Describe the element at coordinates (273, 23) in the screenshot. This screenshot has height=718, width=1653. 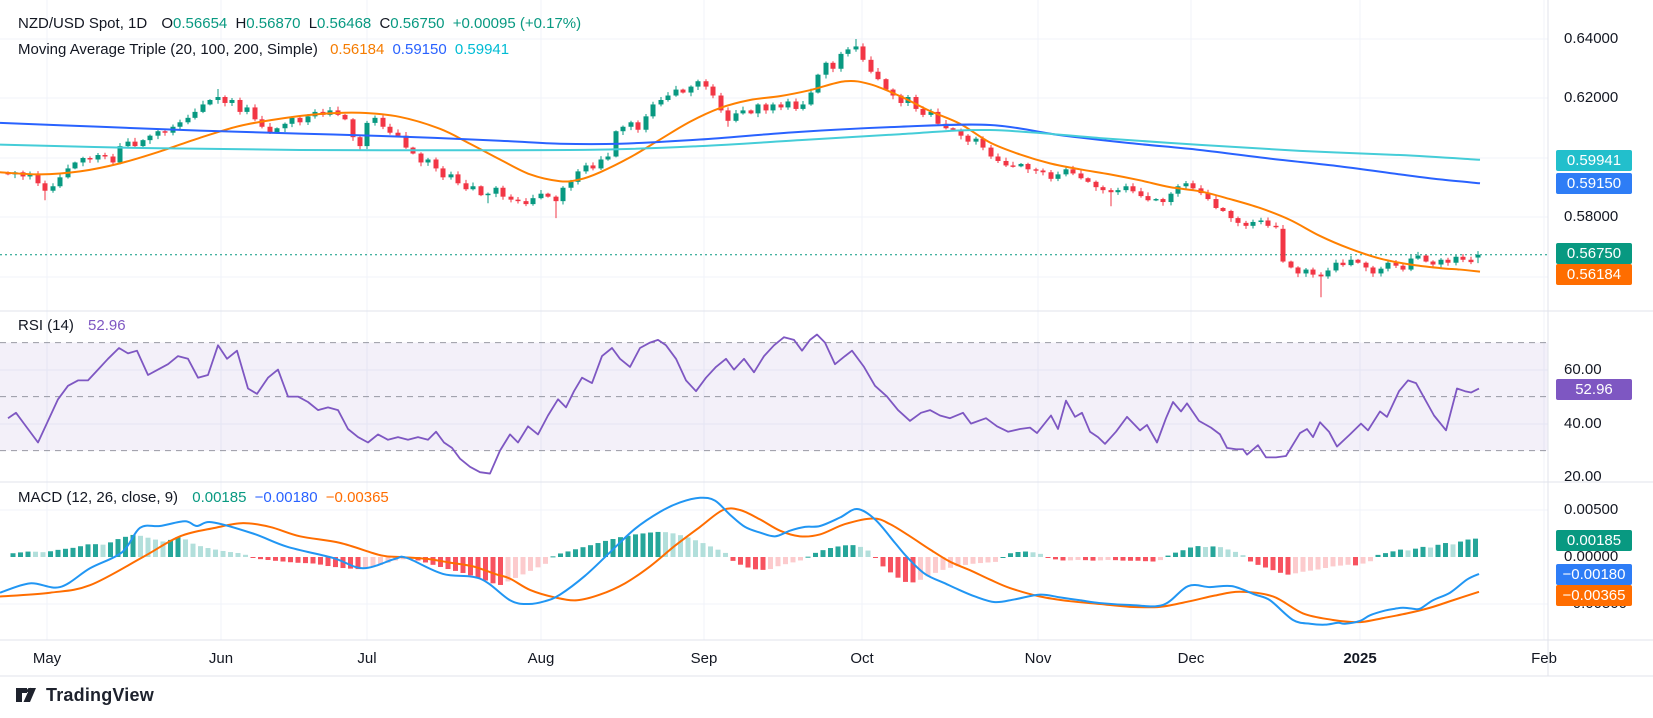
I see `high-value: 0.56870` at that location.